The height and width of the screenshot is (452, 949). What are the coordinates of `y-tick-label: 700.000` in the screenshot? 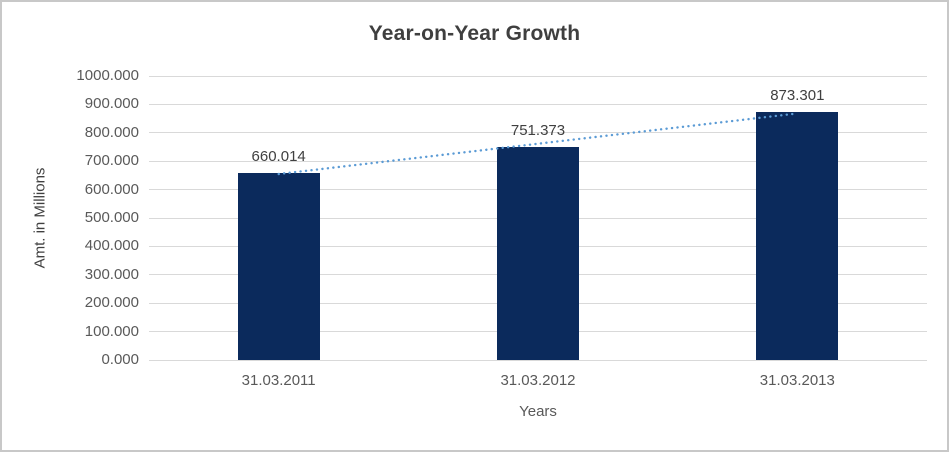 It's located at (111, 161).